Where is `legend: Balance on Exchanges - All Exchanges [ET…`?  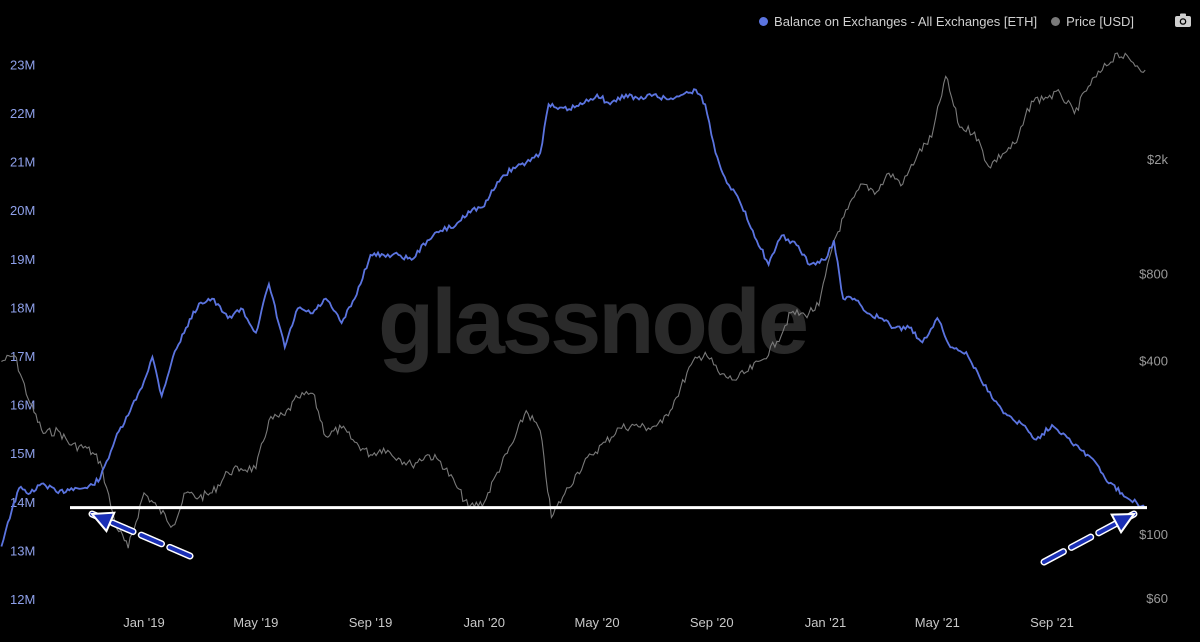
legend: Balance on Exchanges - All Exchanges [ET… is located at coordinates (946, 21).